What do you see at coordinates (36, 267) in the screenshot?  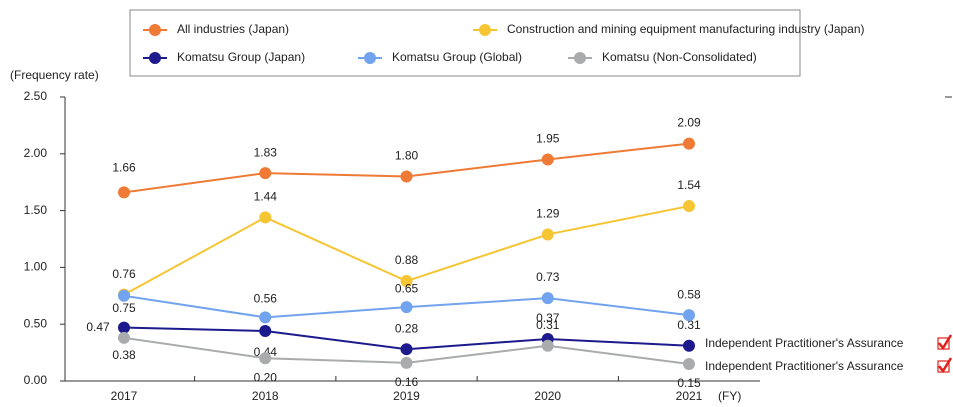 I see `y-tick-label: 1.00` at bounding box center [36, 267].